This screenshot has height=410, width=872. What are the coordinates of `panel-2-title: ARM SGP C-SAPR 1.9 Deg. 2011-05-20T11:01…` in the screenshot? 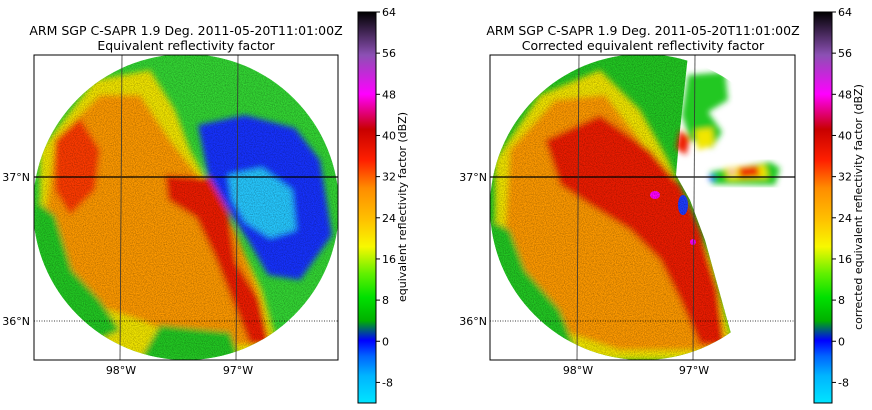 It's located at (642, 30).